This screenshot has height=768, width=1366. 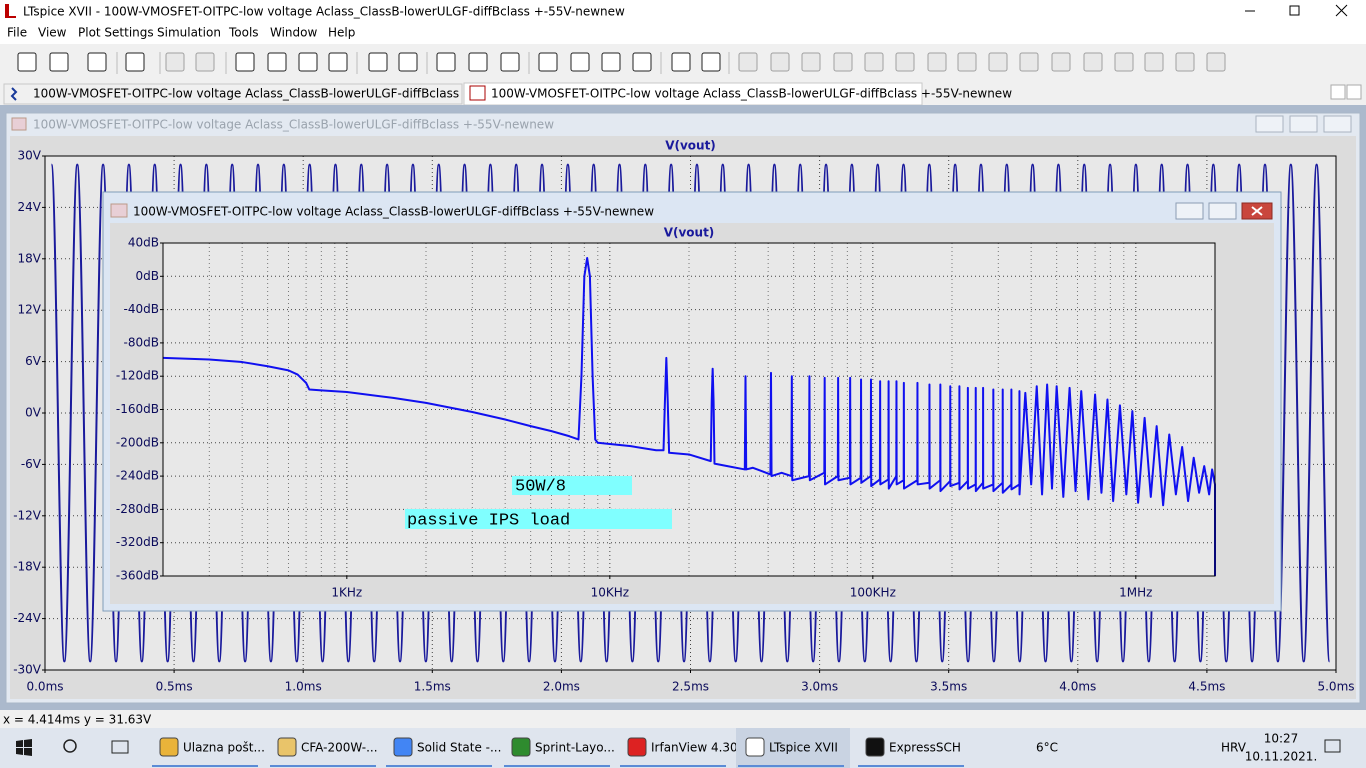 What do you see at coordinates (243, 33) in the screenshot?
I see `menu-item: Tools` at bounding box center [243, 33].